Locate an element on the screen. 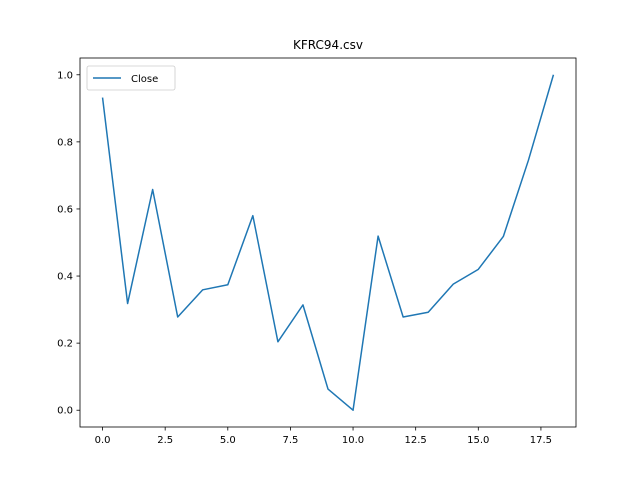 This screenshot has width=640, height=480. legend: Close is located at coordinates (131, 78).